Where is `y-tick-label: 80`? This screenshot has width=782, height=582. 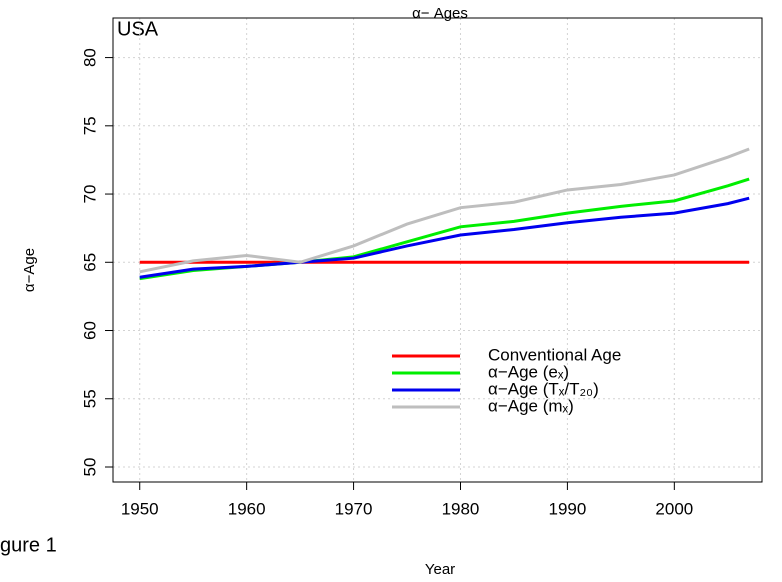 y-tick-label: 80 is located at coordinates (89, 57).